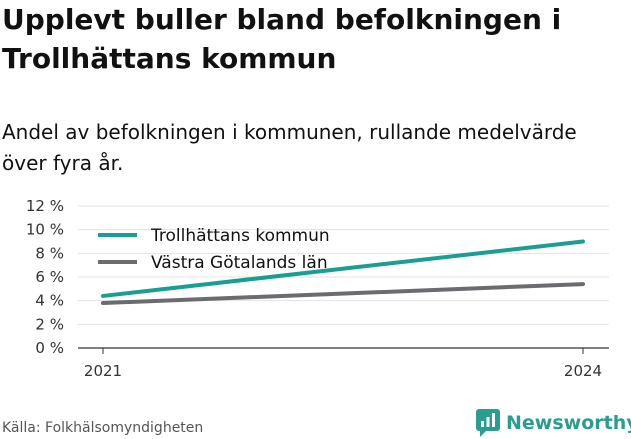 The width and height of the screenshot is (631, 439). I want to click on newsworthy-logo: Newsworthy, so click(553, 423).